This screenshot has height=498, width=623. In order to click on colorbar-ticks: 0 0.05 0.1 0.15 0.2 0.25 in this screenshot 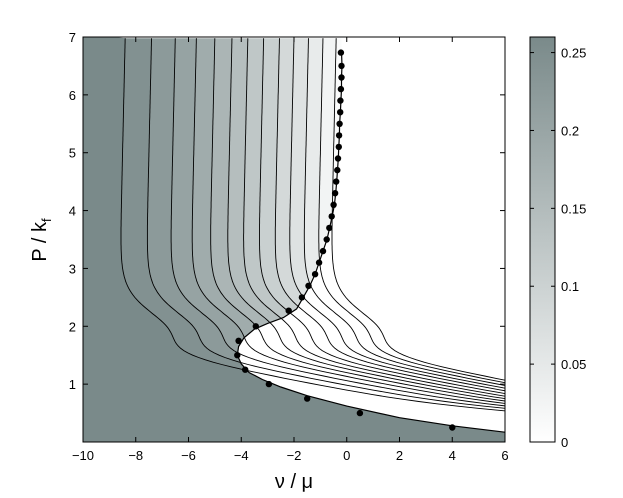, I will do `click(558, 248)`.